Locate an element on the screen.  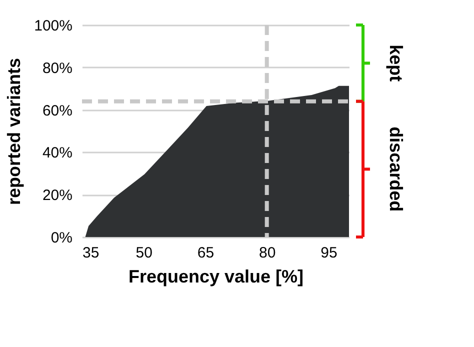
x-tick-label: 50 is located at coordinates (144, 253).